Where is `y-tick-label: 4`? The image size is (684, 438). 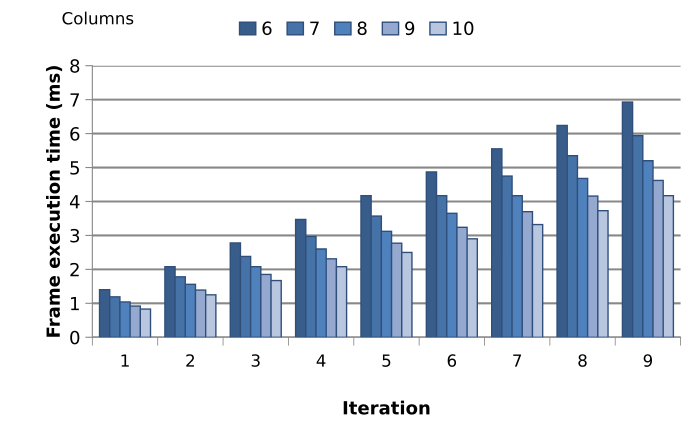 y-tick-label: 4 is located at coordinates (75, 201).